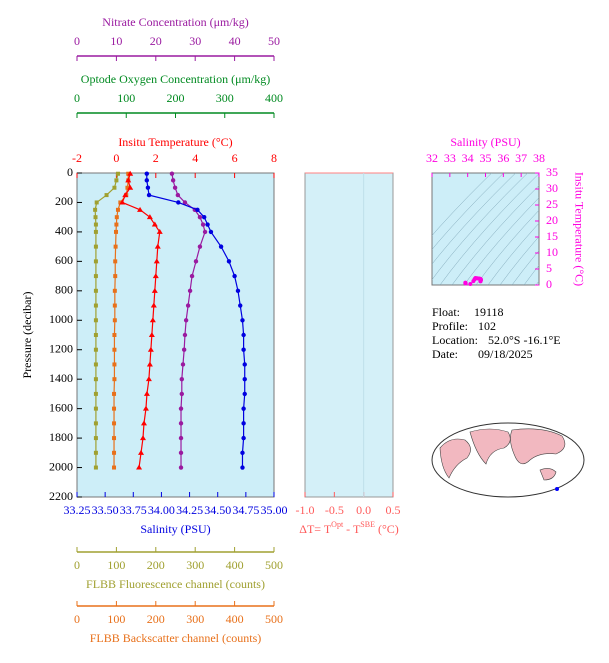 The height and width of the screenshot is (663, 609). I want to click on x-tick-label: 100, so click(126, 98).